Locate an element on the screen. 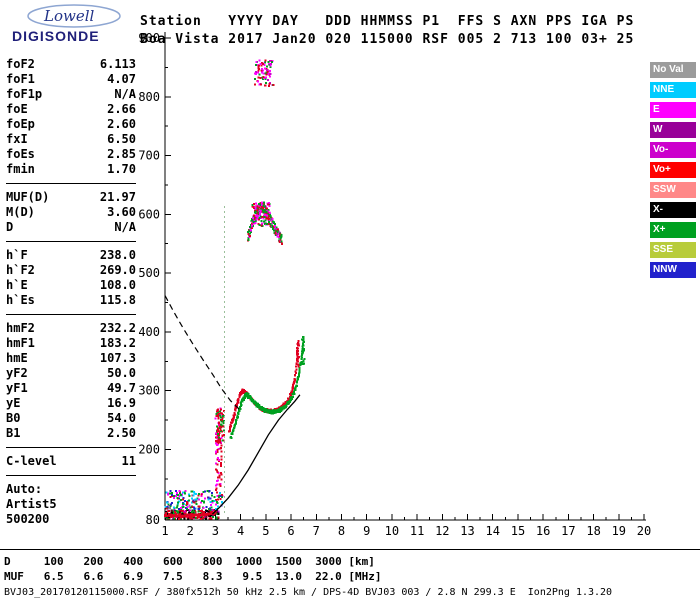  param-value: 107.3 is located at coordinates (117, 358).